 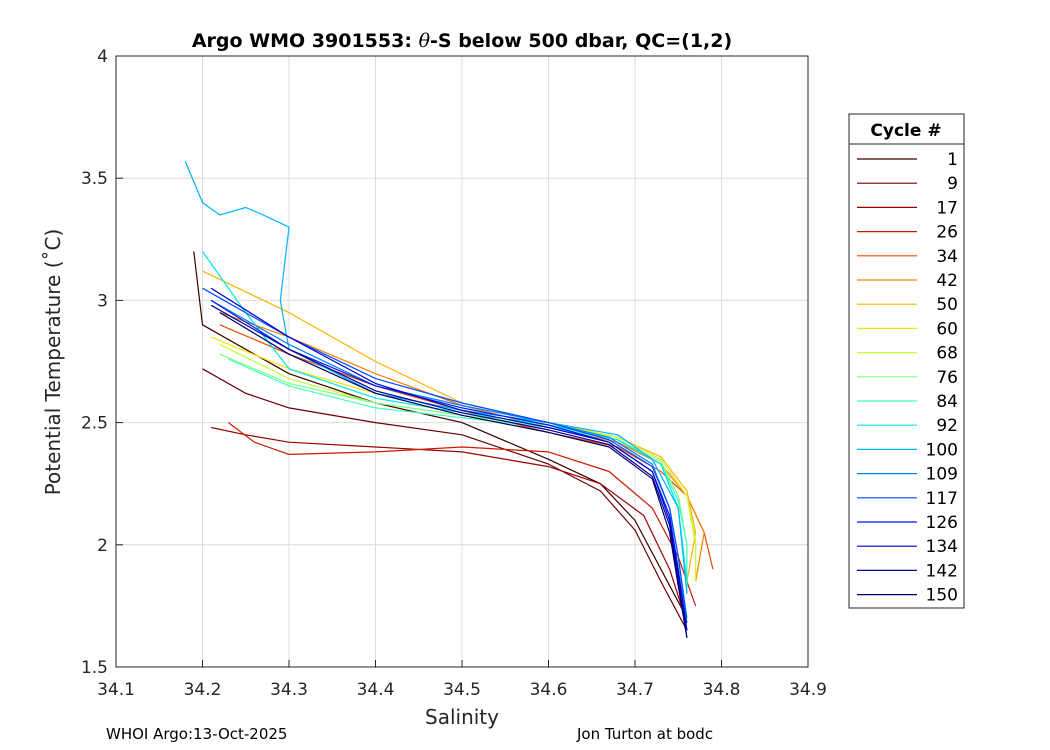 I want to click on x-tick-label: 34.1, so click(x=116, y=690).